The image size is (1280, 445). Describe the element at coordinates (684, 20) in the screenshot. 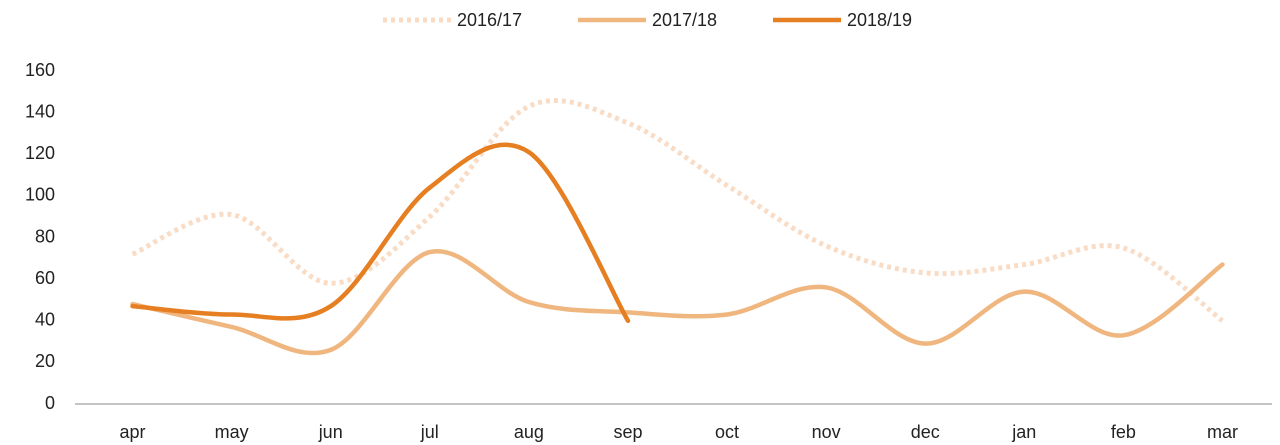

I see `legend-label: 2017/18` at that location.